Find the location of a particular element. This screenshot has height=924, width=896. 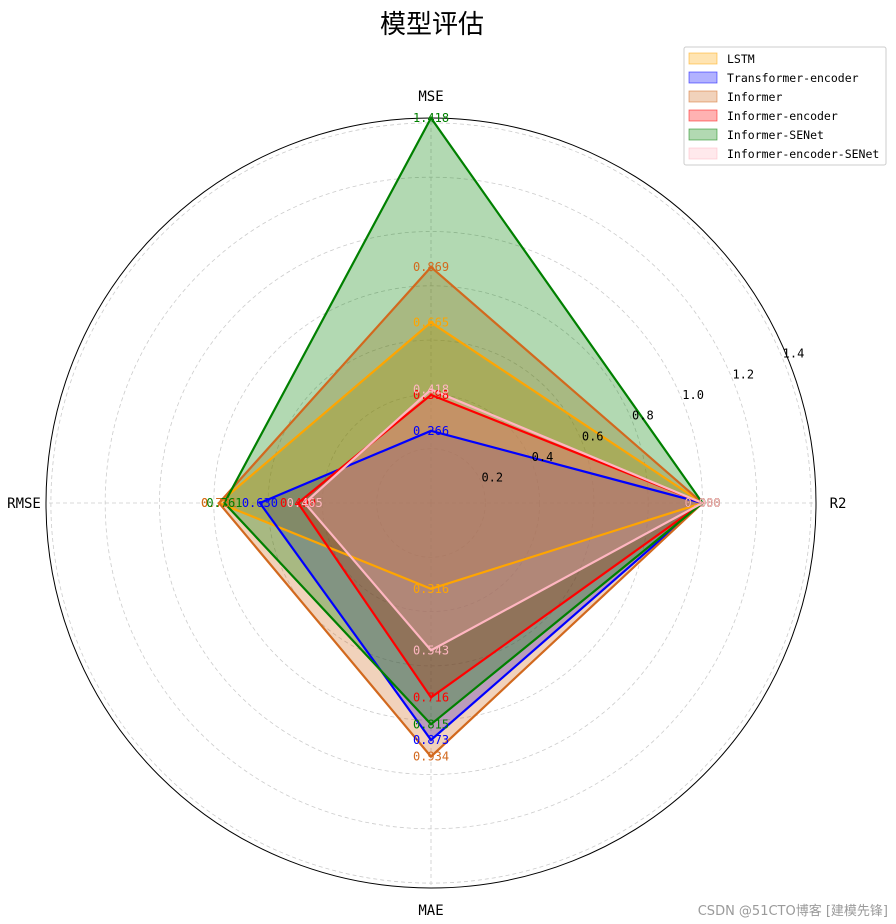

value-label-5-1: 0.900 is located at coordinates (702, 503).